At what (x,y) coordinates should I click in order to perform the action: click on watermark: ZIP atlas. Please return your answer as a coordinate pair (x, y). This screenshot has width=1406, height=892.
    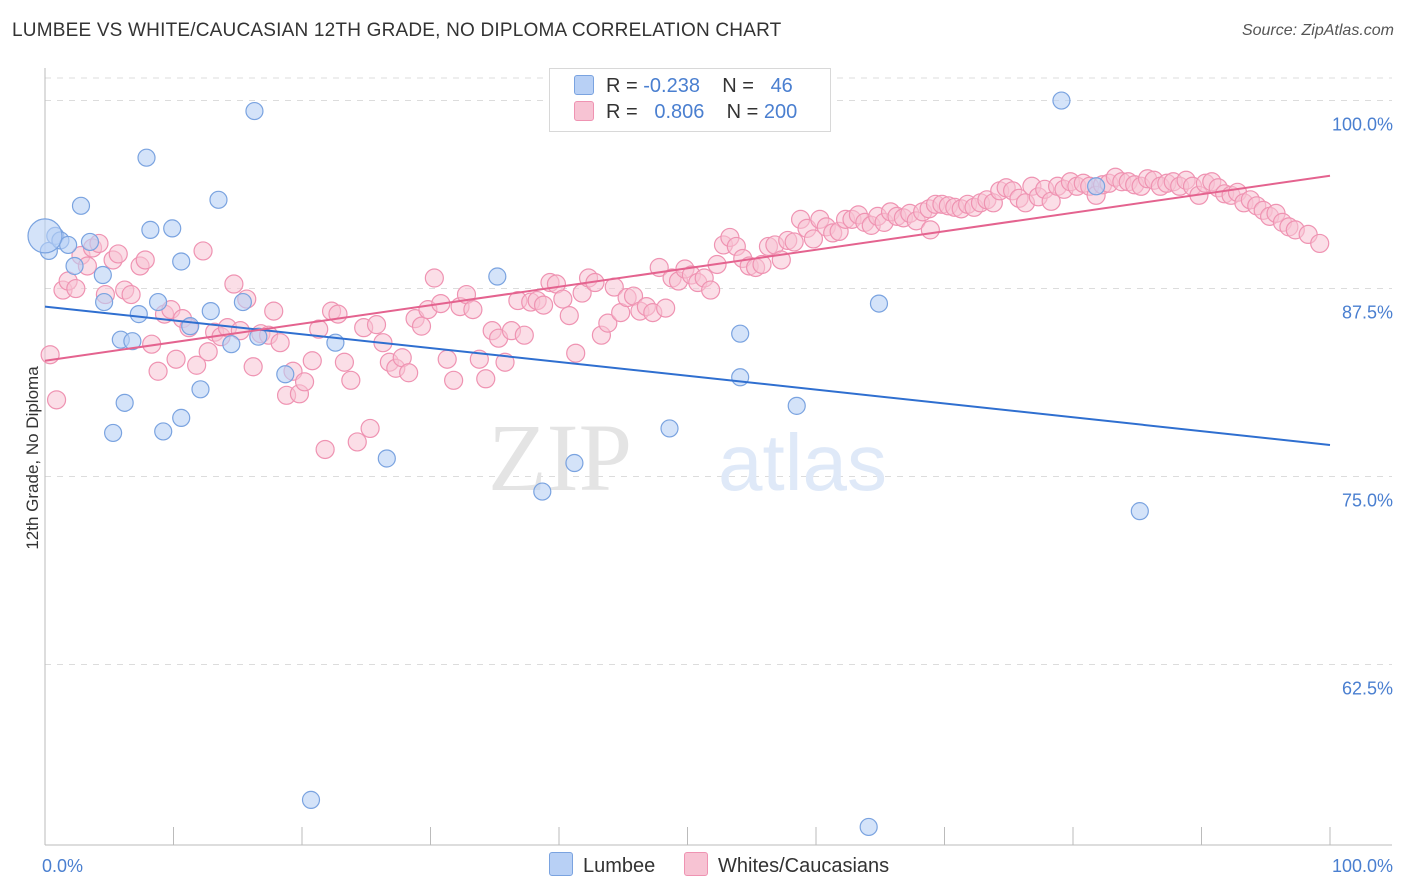
    Looking at the image, I should click on (687, 457).